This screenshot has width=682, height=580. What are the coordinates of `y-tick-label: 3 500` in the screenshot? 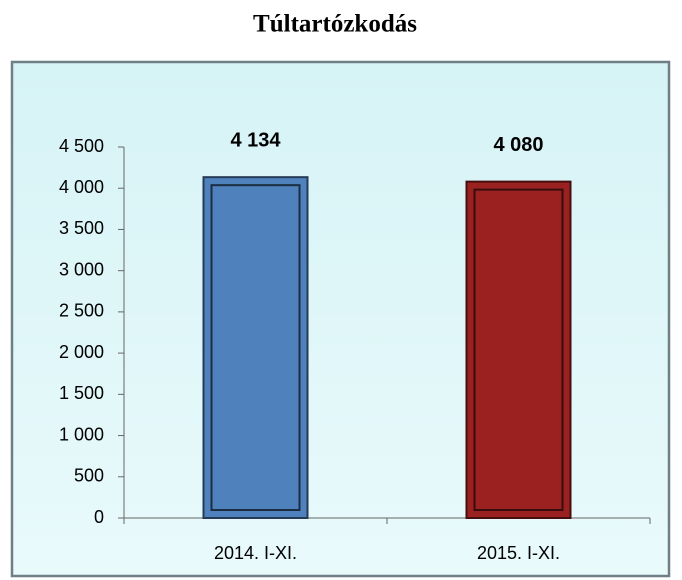 It's located at (81, 228).